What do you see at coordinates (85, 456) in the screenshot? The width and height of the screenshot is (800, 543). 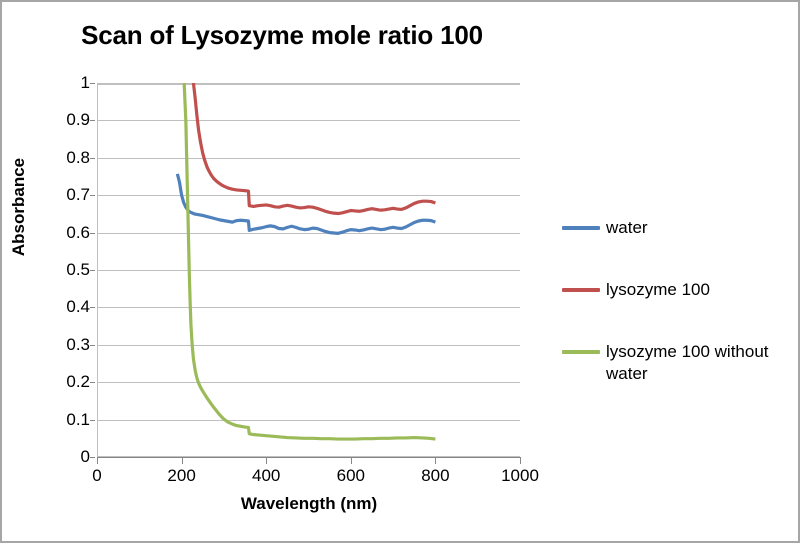 I see `y-tick-label: 0` at bounding box center [85, 456].